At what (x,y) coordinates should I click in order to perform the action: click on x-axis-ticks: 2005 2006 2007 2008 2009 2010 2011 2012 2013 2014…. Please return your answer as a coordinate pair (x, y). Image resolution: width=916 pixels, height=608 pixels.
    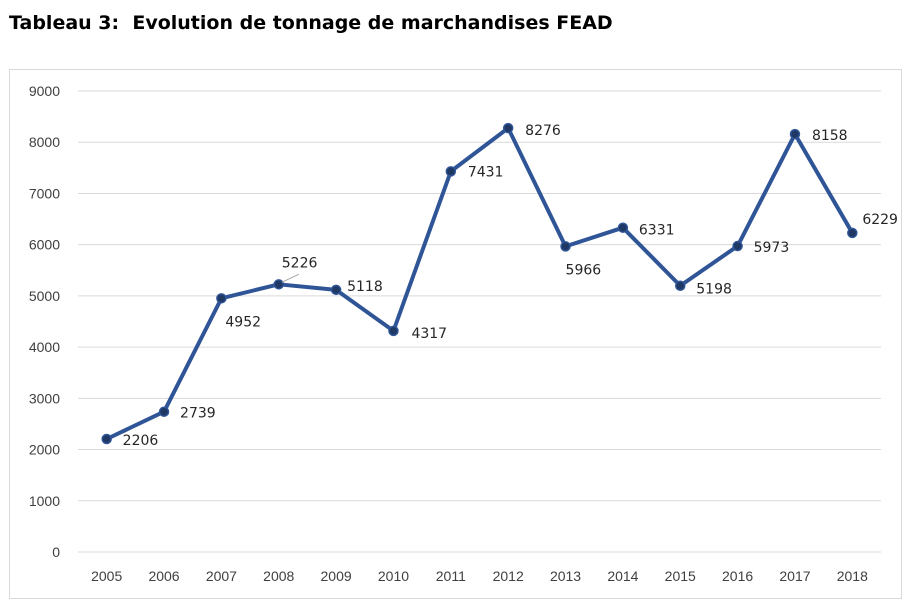
    Looking at the image, I should click on (479, 576).